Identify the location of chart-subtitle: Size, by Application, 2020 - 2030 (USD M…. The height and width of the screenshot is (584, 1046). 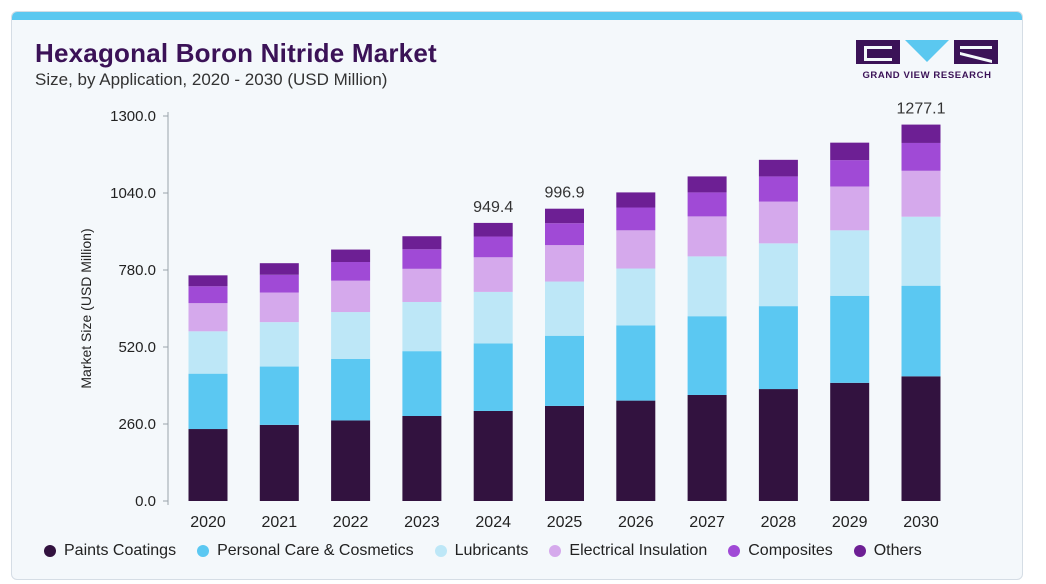
(211, 79).